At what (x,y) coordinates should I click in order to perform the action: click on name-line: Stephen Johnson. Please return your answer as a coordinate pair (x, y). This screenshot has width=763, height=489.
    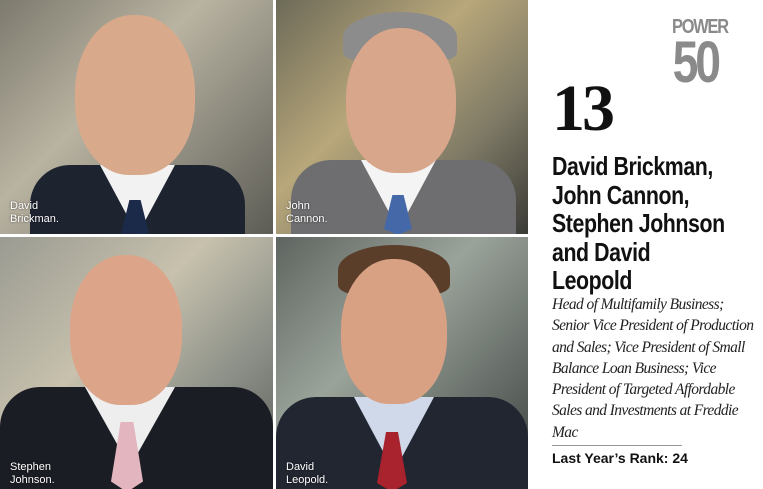
    Looking at the image, I should click on (638, 223).